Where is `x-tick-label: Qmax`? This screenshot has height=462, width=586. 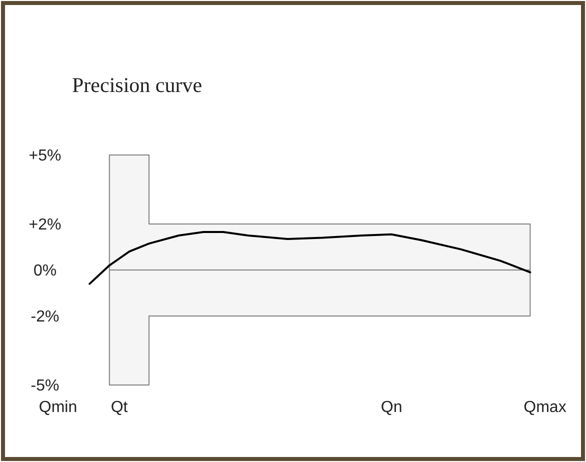
x-tick-label: Qmax is located at coordinates (545, 407).